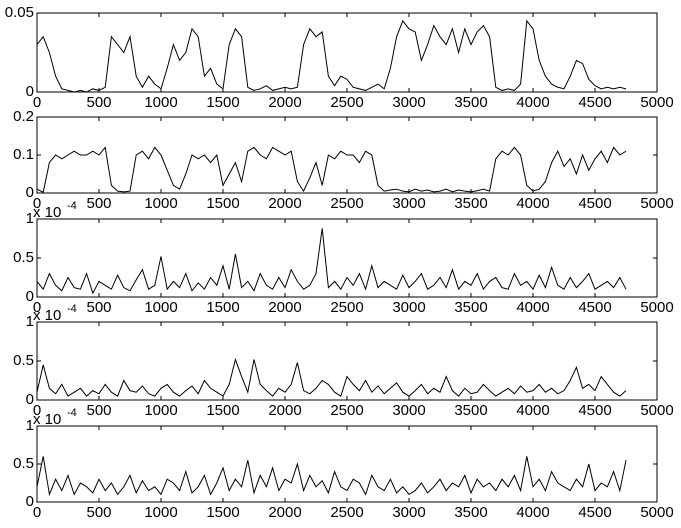  What do you see at coordinates (19, 12) in the screenshot?
I see `y-tick-label: 0.05` at bounding box center [19, 12].